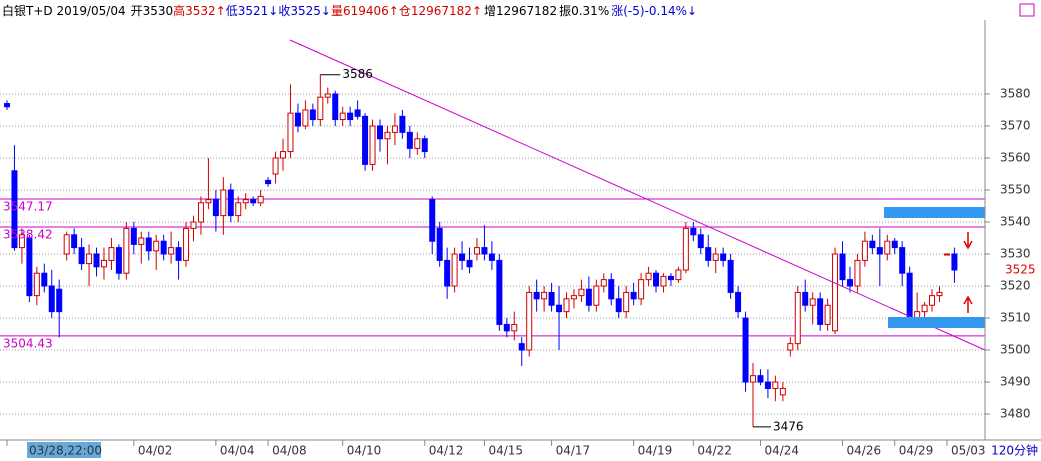 This screenshot has height=461, width=1041. I want to click on y-tick-label: 3490, so click(1015, 382).